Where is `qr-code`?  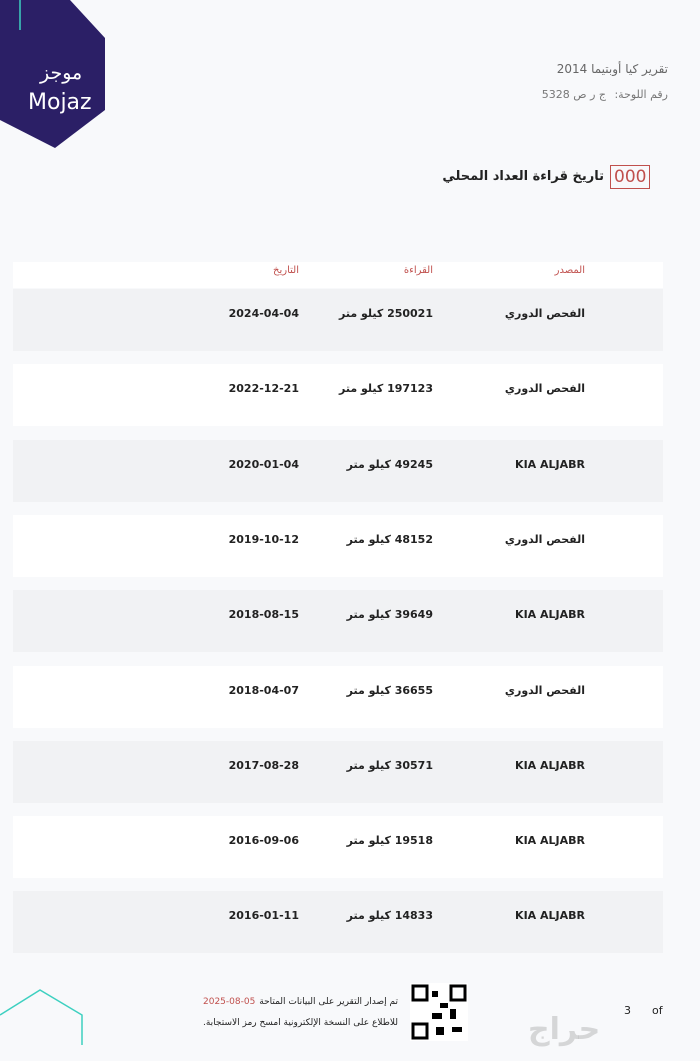 qr-code is located at coordinates (439, 1012).